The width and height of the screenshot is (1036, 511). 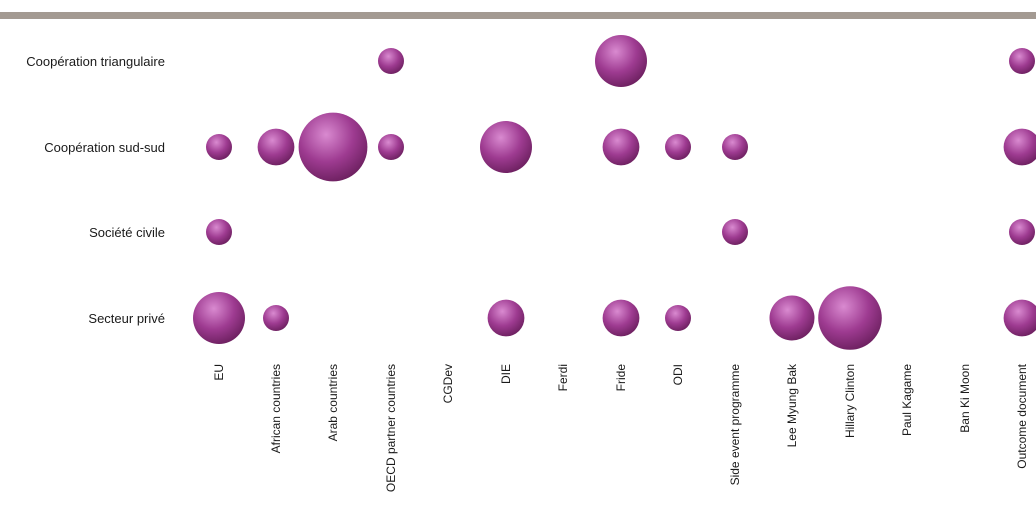 What do you see at coordinates (621, 147) in the screenshot?
I see `bubble-cooperation-sud-sud-fride` at bounding box center [621, 147].